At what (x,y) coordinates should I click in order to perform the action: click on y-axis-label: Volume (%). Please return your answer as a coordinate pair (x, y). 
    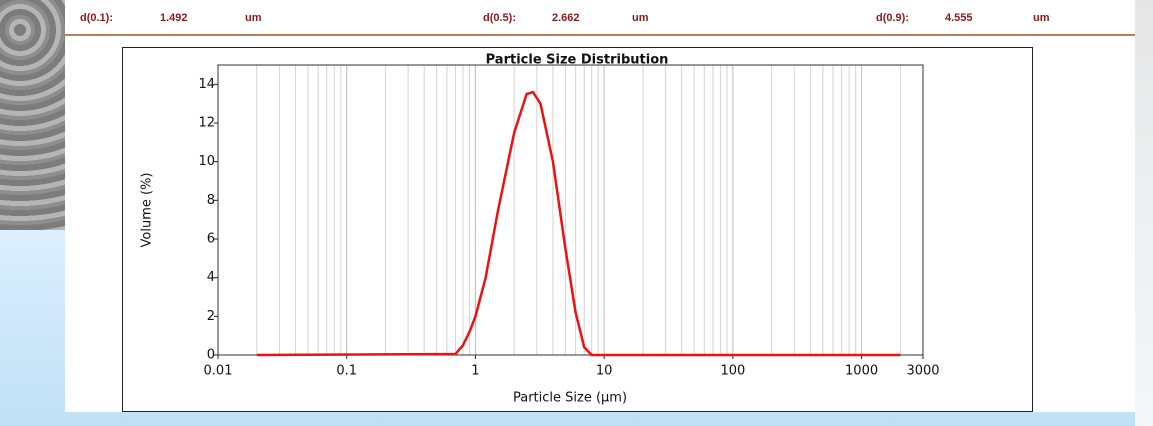
    Looking at the image, I should click on (147, 210).